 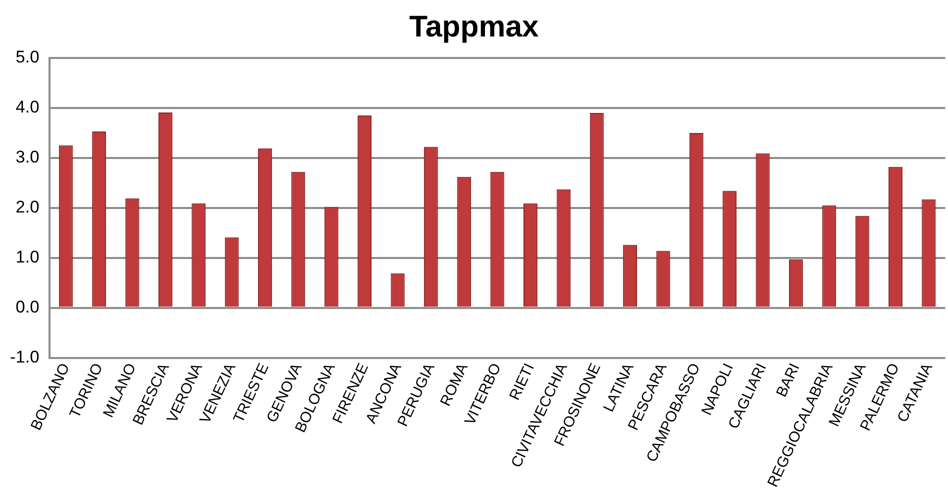 I want to click on y-tick-label: 3.0, so click(x=28, y=157).